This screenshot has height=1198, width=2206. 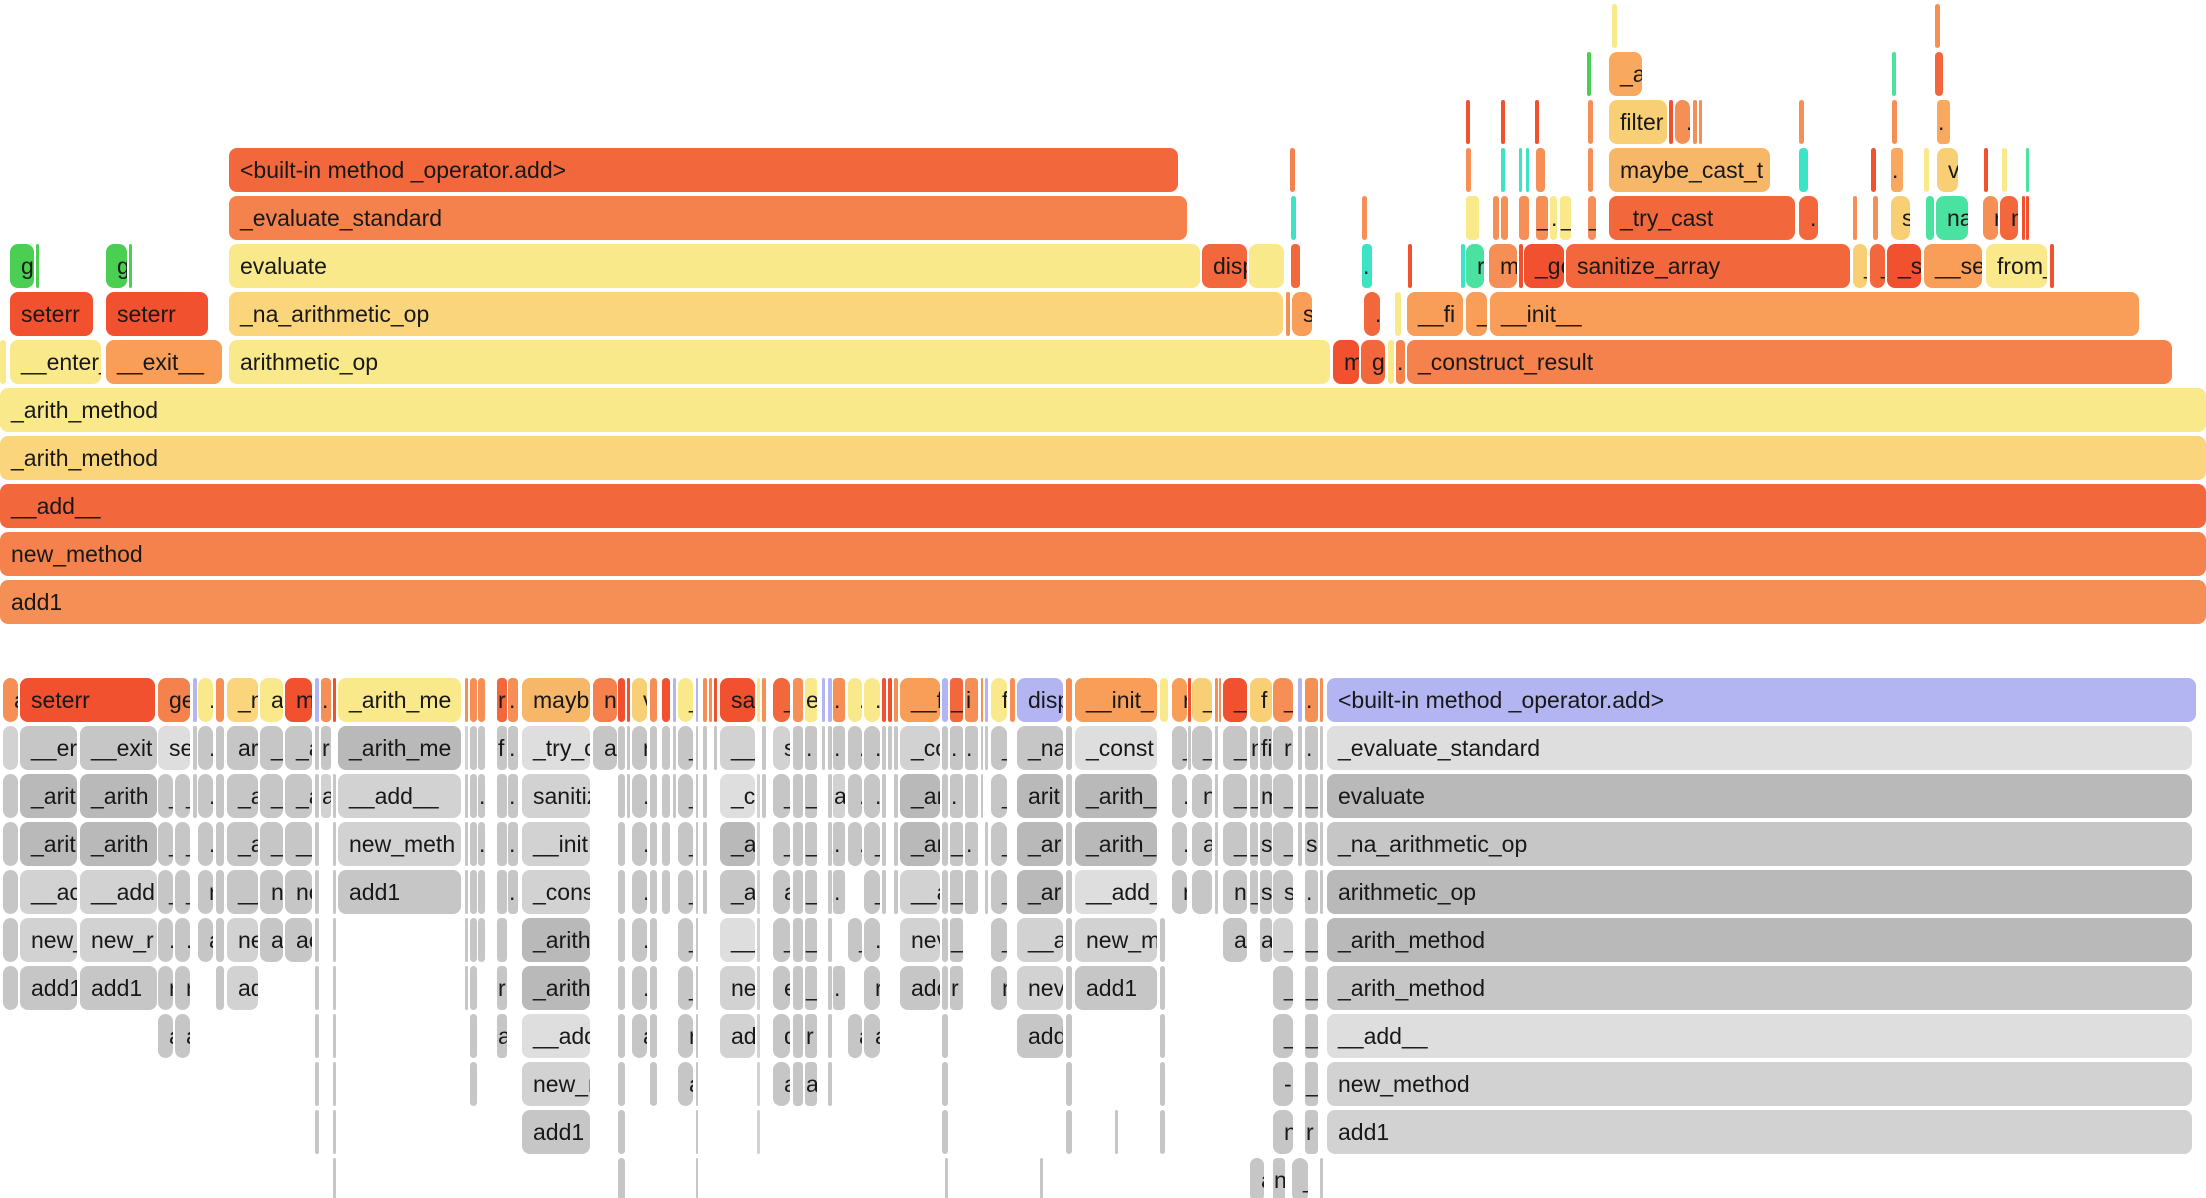 What do you see at coordinates (1283, 1084) in the screenshot?
I see `frame-sliver: -` at bounding box center [1283, 1084].